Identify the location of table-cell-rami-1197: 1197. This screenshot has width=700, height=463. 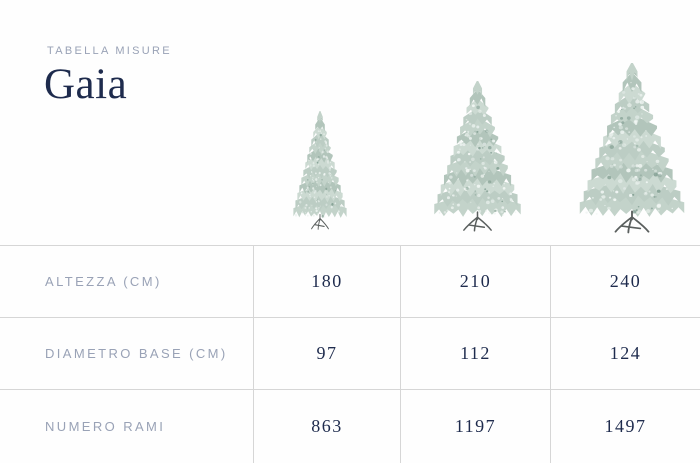
(475, 426).